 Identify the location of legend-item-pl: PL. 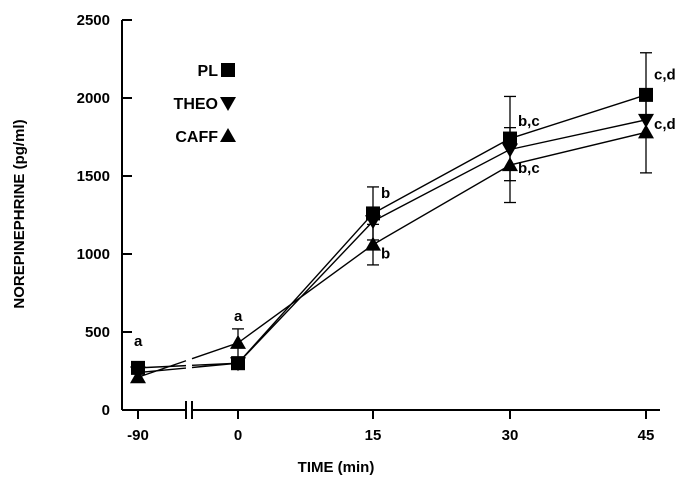
(216, 71).